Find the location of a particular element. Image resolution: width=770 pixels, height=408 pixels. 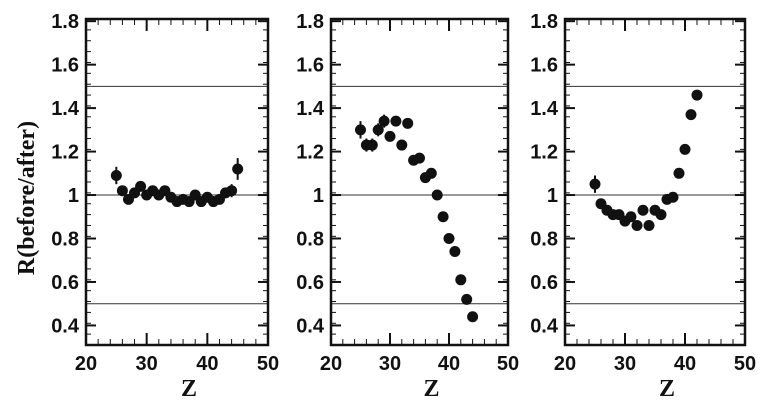

y-axis-title: R(before/after) is located at coordinates (27, 198).